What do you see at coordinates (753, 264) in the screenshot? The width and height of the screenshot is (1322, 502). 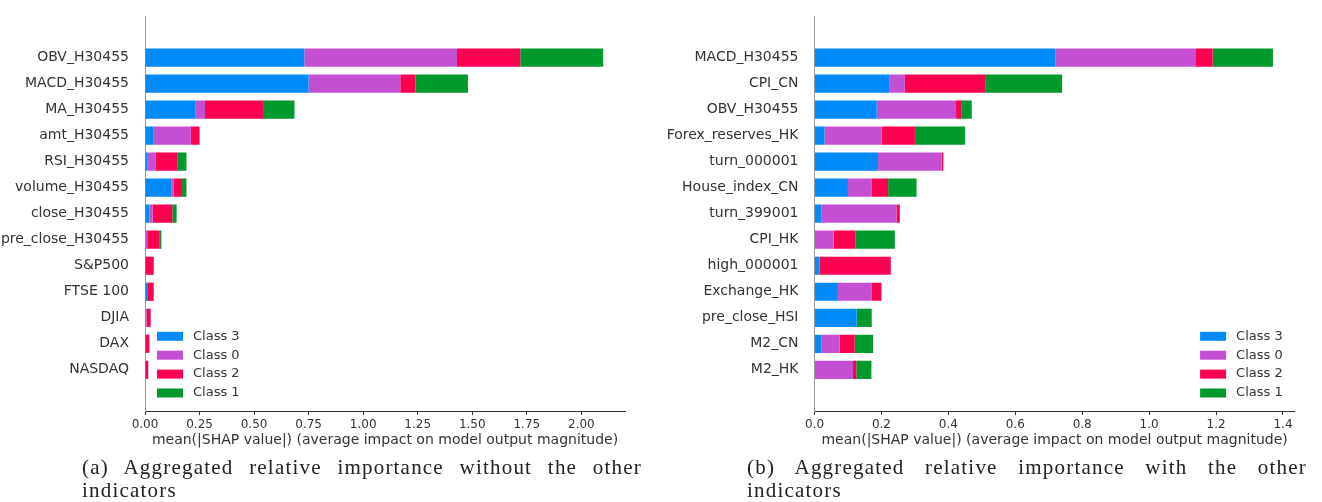 I see `y-tick-label: high_000001` at bounding box center [753, 264].